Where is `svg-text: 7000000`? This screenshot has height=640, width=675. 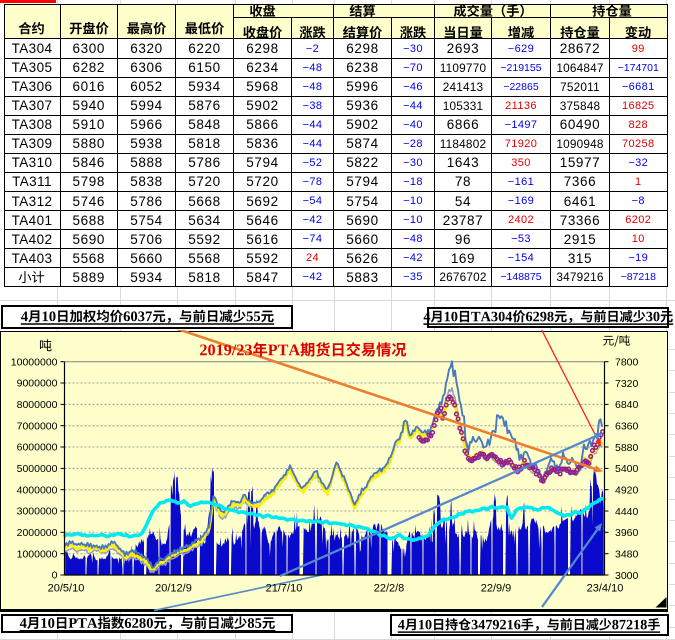 svg-text: 7000000 is located at coordinates (37, 427).